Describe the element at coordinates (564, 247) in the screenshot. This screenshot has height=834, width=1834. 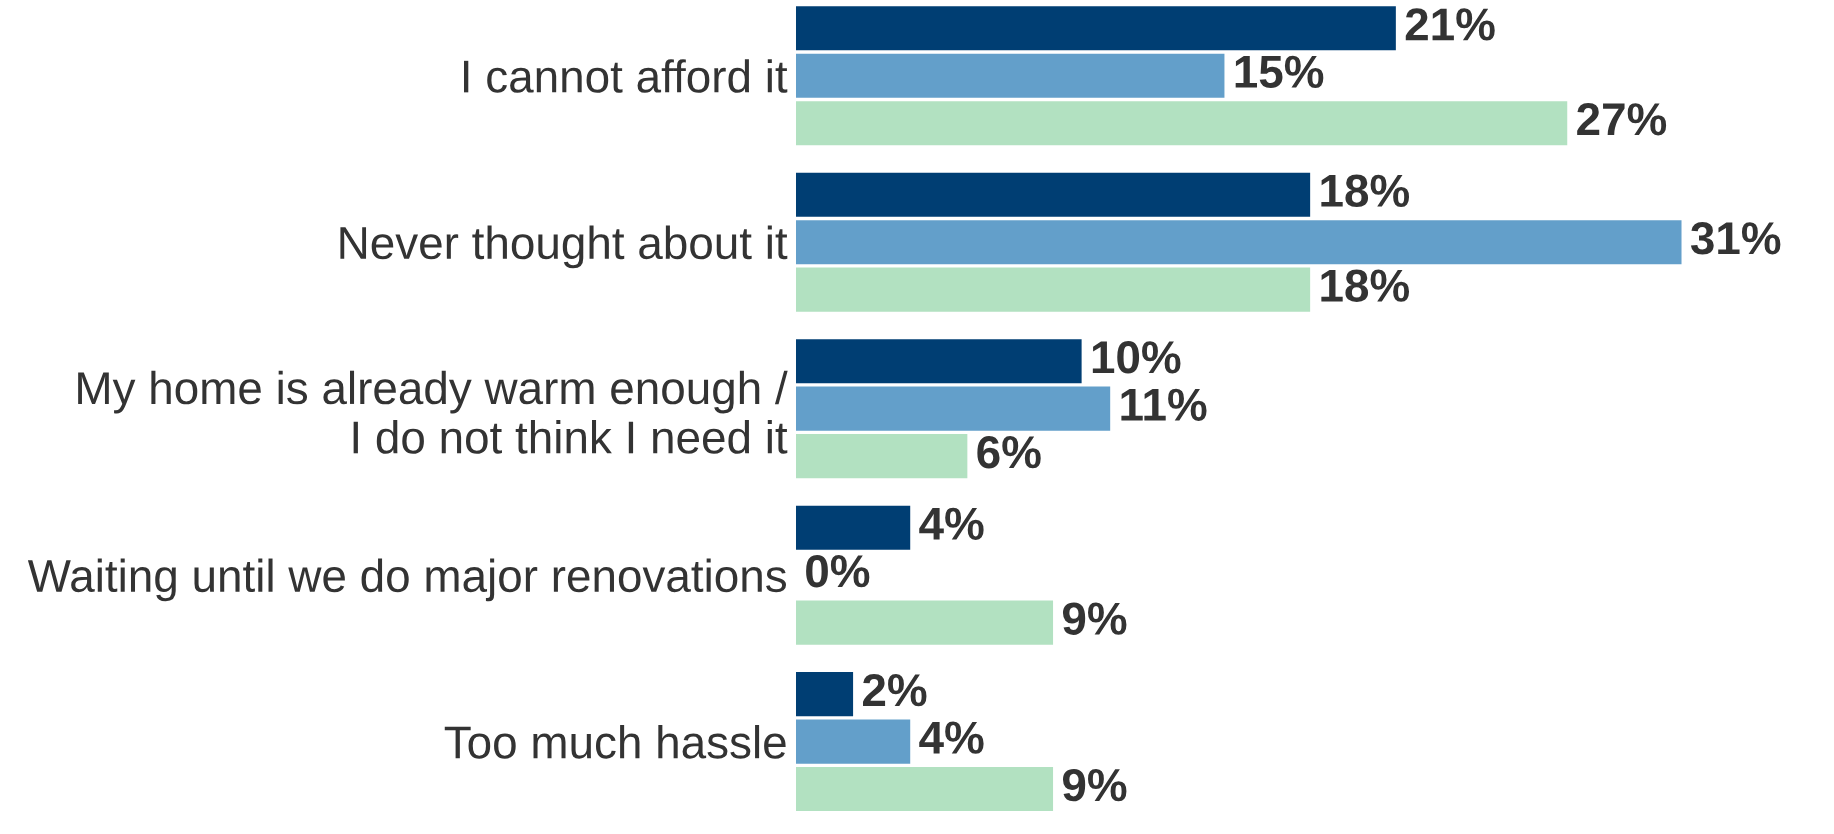
I see `y-tick-label: Never thought about it` at that location.